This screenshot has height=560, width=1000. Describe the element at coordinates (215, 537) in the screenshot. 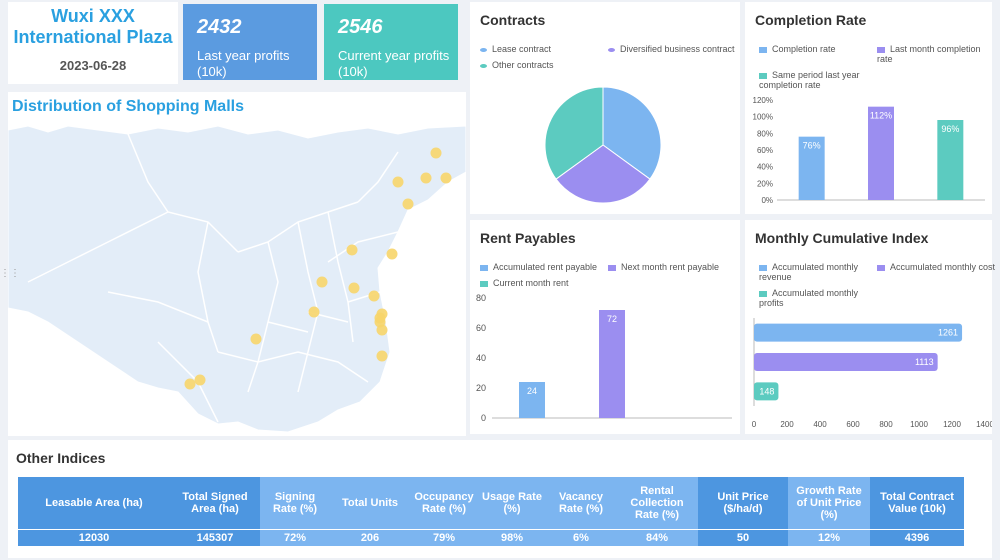

I see `table-cell: 145307` at that location.